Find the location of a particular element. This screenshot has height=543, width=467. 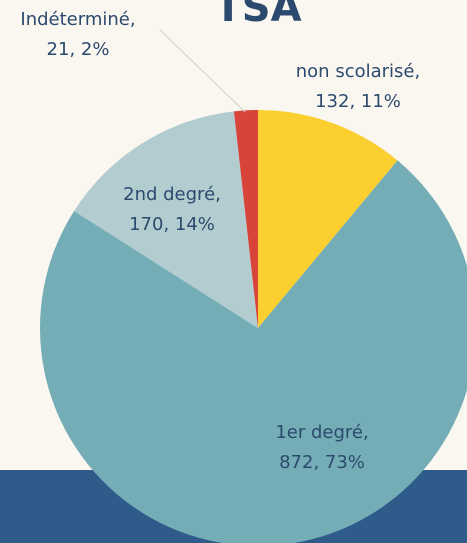

slice-value-label: 170, 14% is located at coordinates (172, 224).